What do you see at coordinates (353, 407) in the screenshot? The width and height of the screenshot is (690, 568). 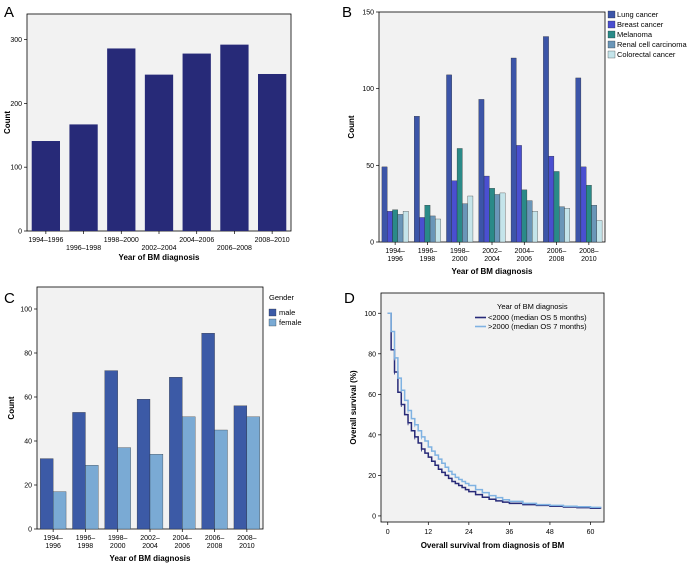 I see `y-axis-label: Overall survival (%)` at bounding box center [353, 407].